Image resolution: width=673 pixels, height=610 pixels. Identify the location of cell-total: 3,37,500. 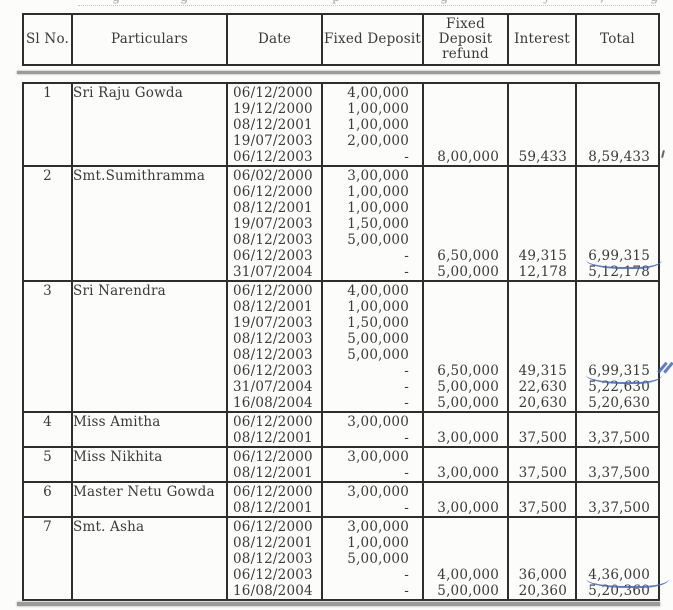
(617, 464).